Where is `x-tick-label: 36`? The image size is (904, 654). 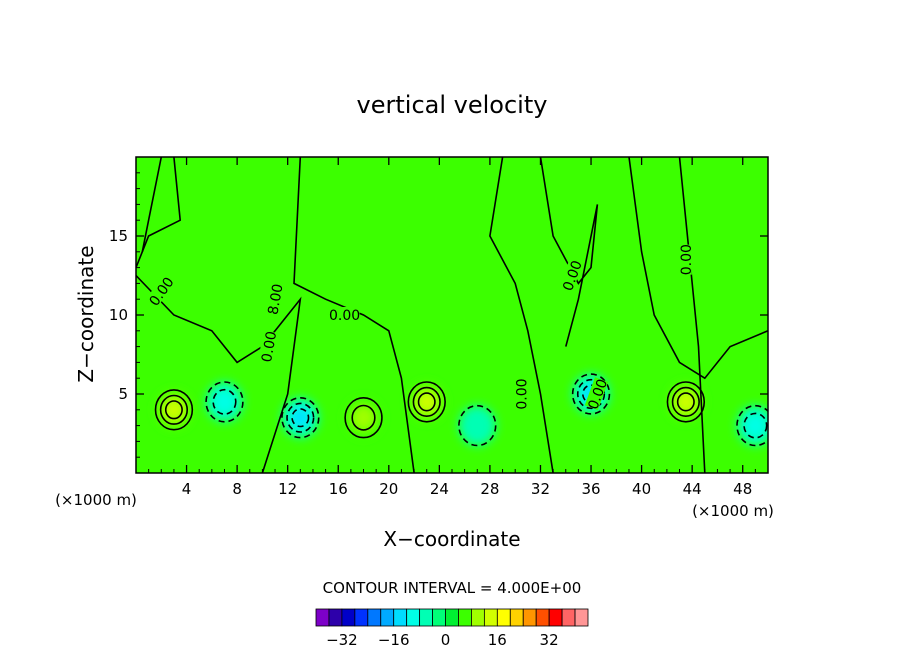
x-tick-label: 36 is located at coordinates (590, 489).